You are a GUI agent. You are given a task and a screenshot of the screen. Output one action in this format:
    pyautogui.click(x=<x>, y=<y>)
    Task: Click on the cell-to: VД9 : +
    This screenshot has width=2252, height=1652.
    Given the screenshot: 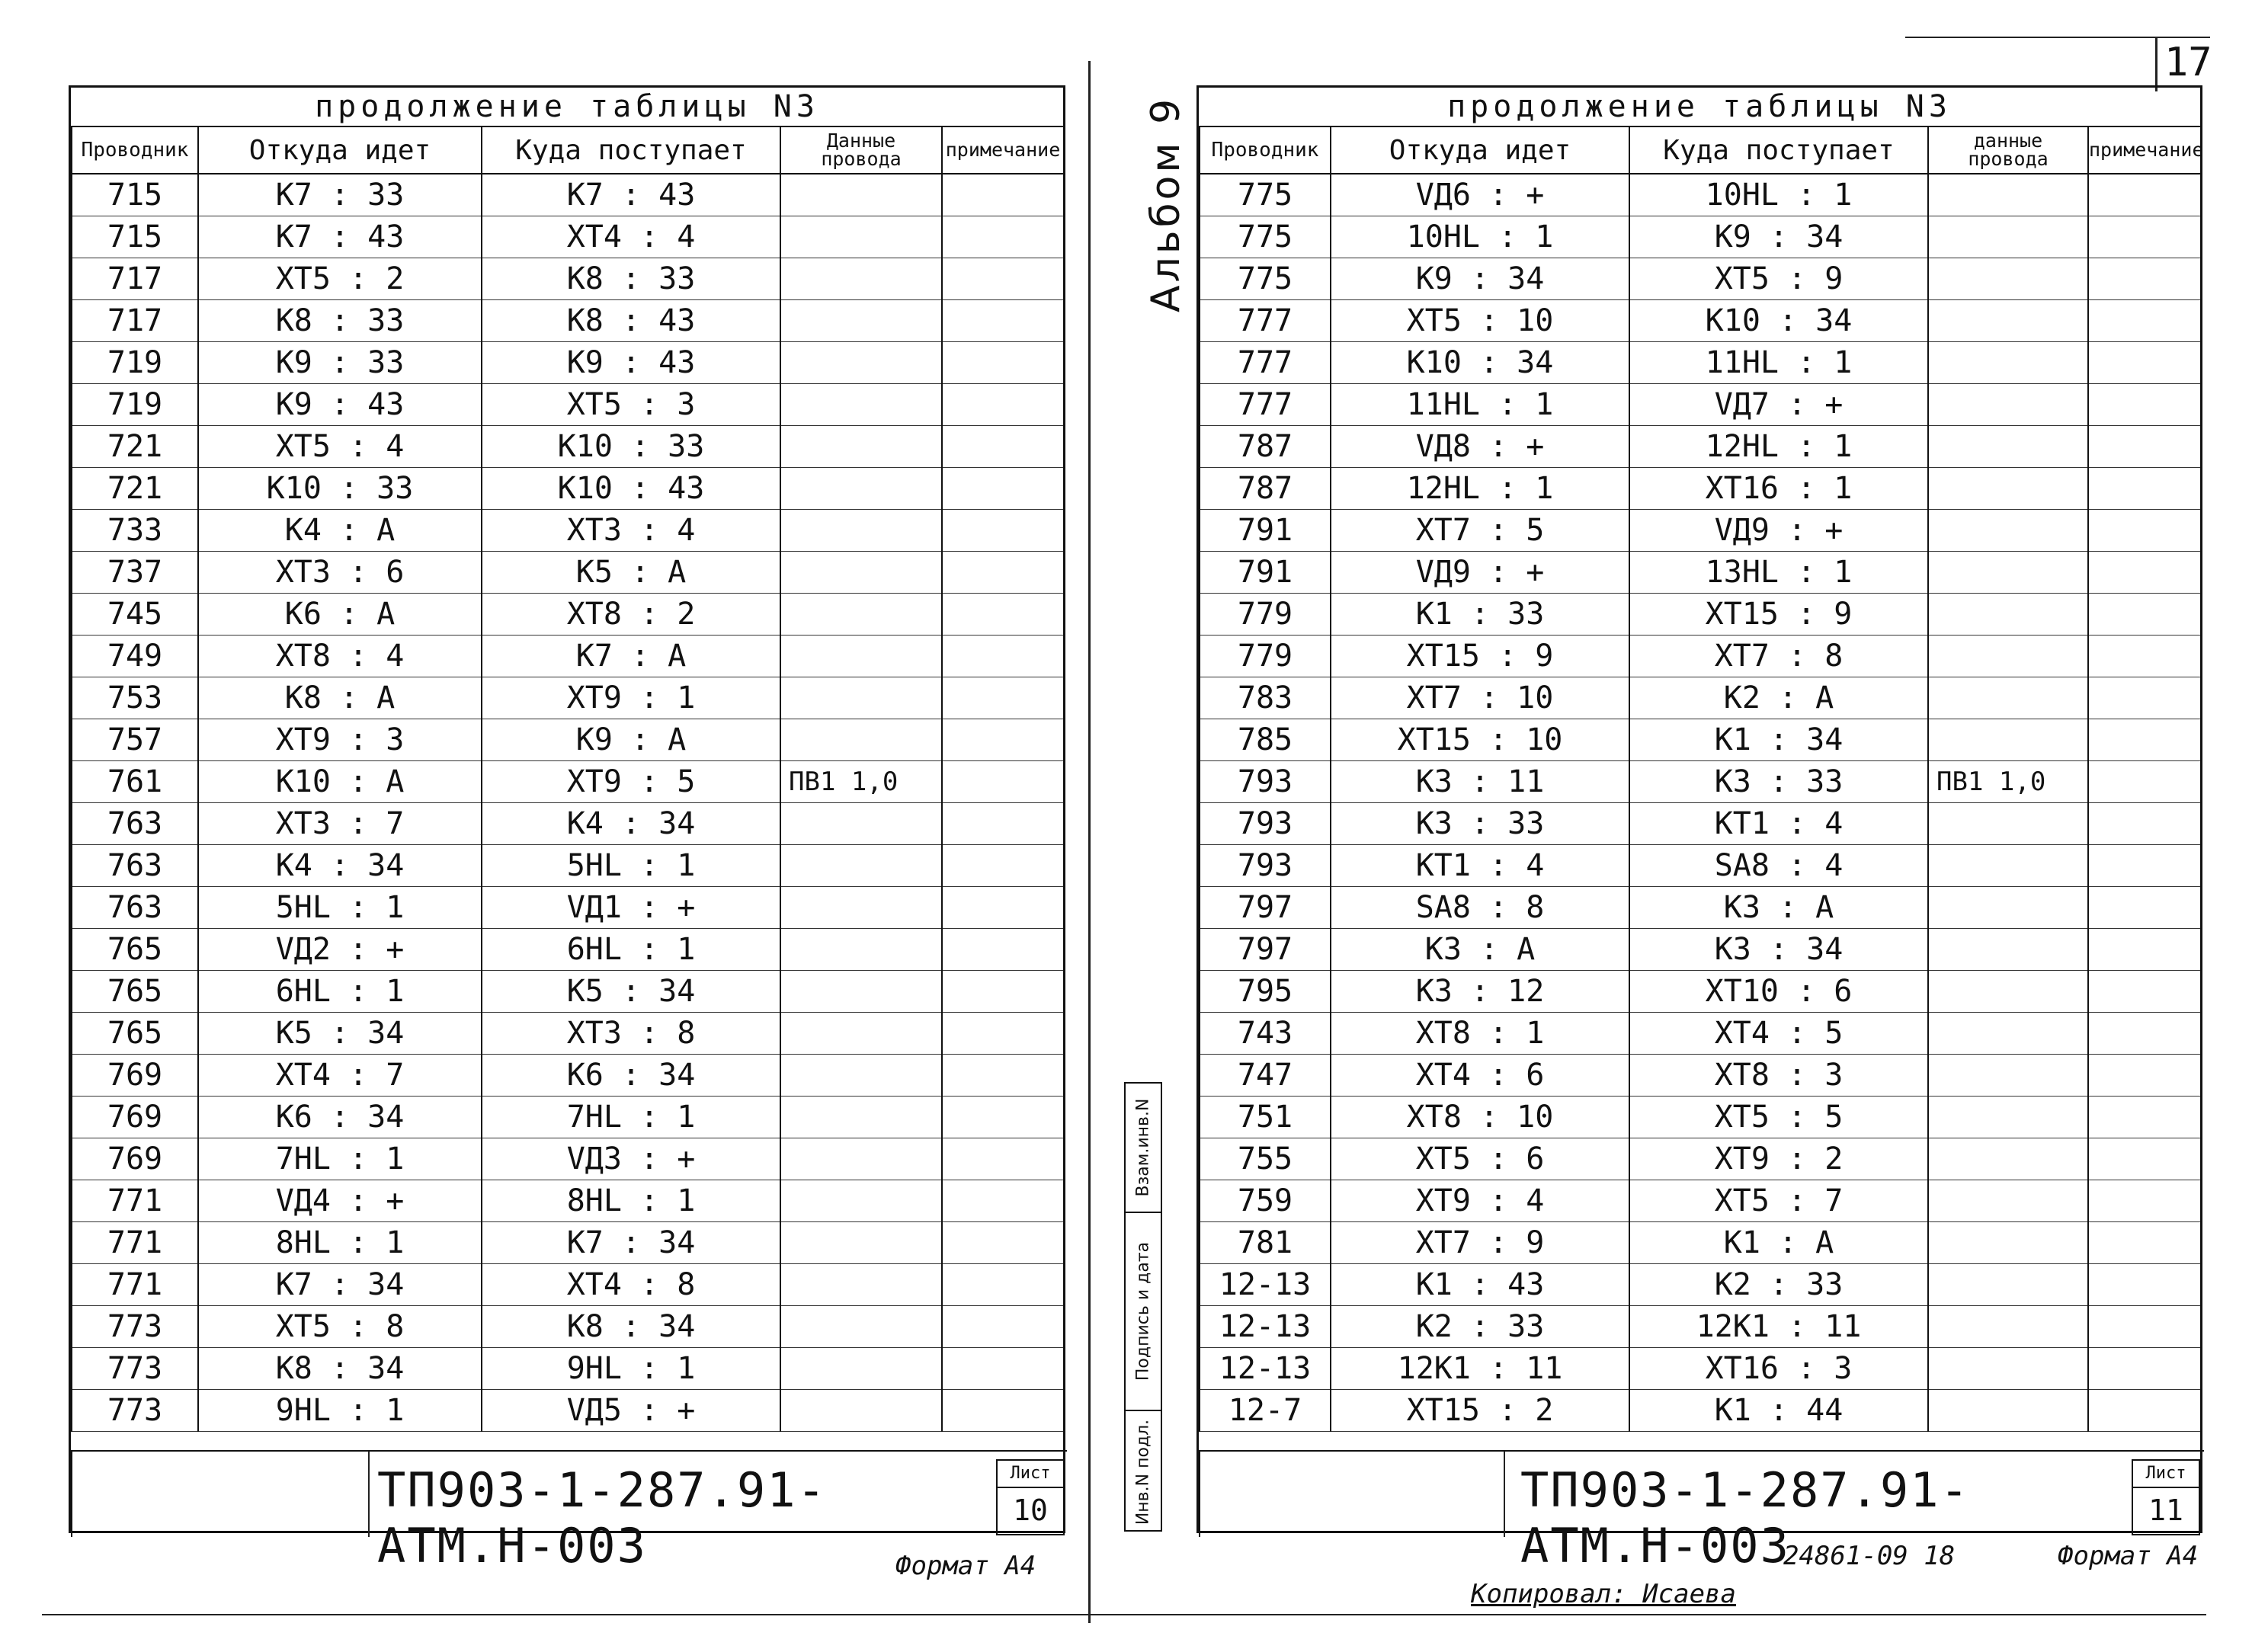 What is the action you would take?
    pyautogui.click(x=1779, y=530)
    